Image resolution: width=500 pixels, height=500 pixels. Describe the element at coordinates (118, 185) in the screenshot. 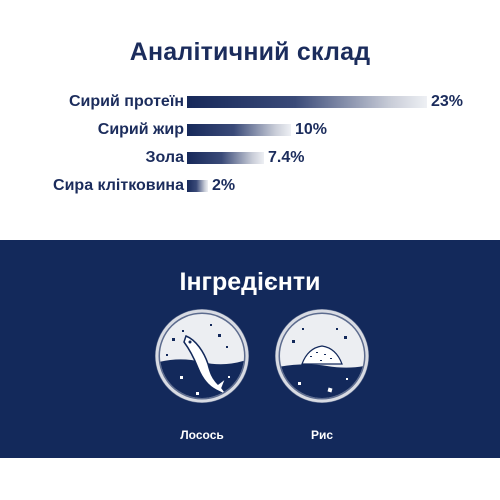

I see `analysis-row-label: Сира клітковина` at that location.